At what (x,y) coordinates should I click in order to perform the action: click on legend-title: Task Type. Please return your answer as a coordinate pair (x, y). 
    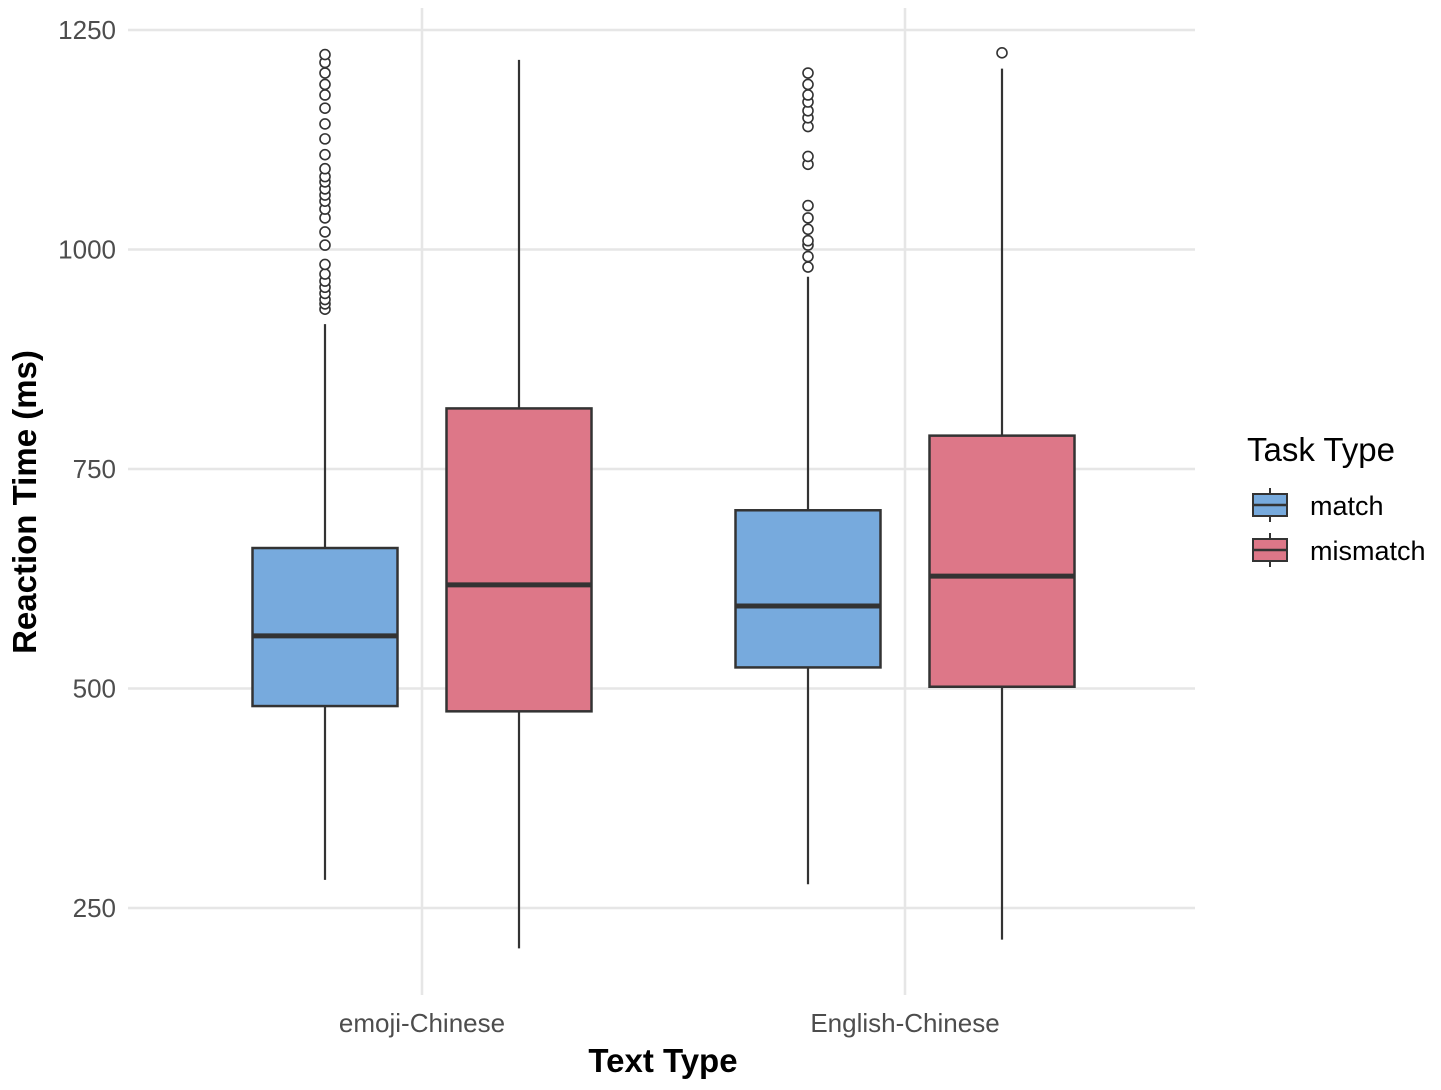
    Looking at the image, I should click on (1321, 449).